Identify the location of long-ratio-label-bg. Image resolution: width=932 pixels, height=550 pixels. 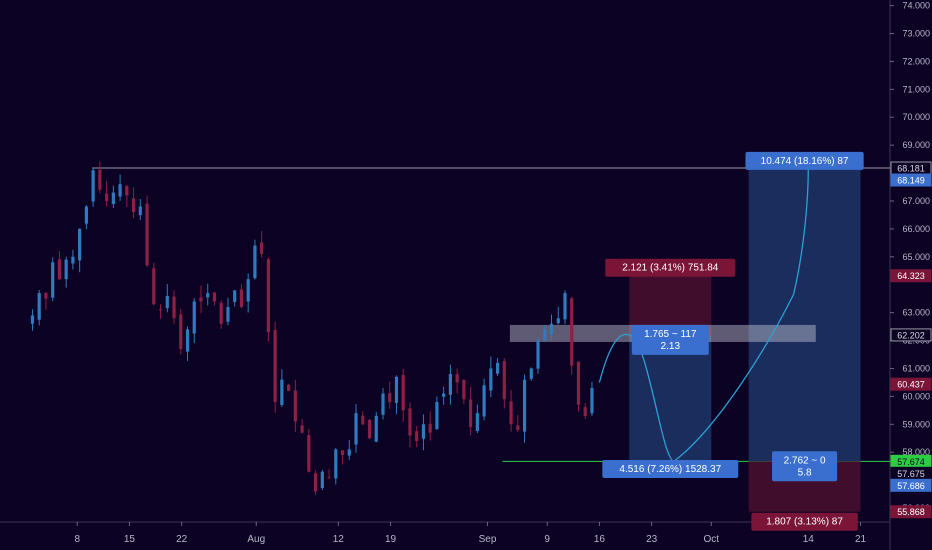
(805, 466).